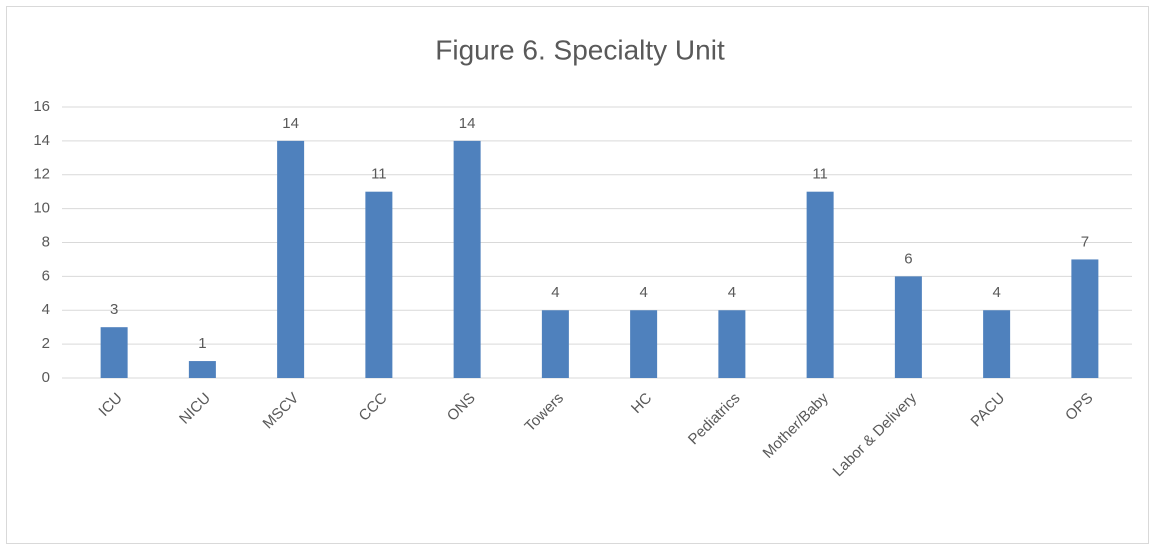  I want to click on y-tick-label: 12, so click(41, 174).